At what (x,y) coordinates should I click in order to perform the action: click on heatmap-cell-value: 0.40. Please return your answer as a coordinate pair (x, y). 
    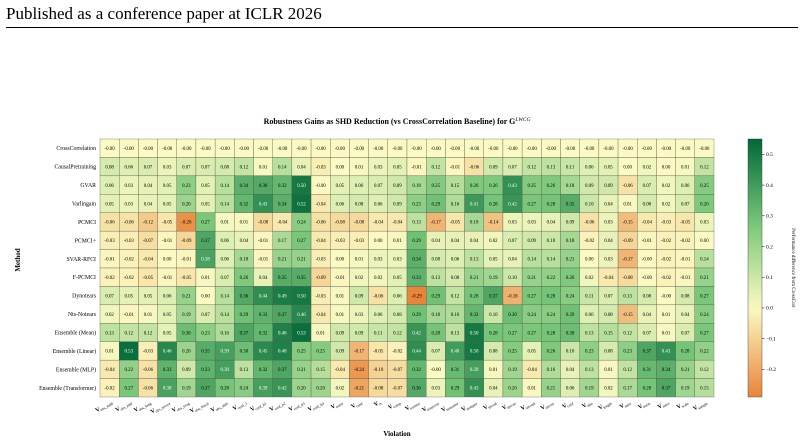
    Looking at the image, I should click on (455, 352).